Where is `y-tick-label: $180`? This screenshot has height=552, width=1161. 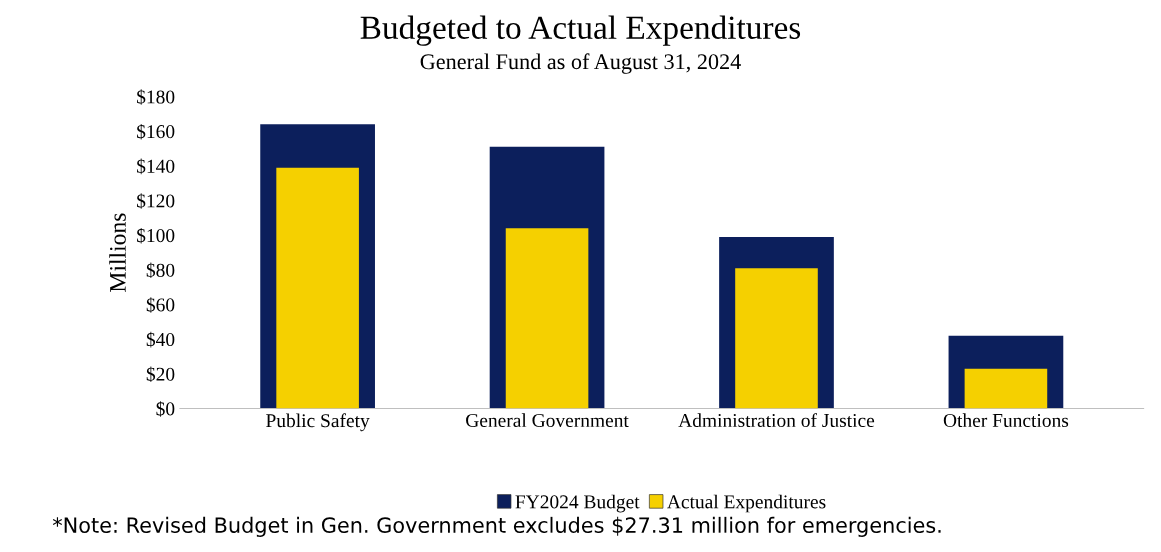 y-tick-label: $180 is located at coordinates (156, 97).